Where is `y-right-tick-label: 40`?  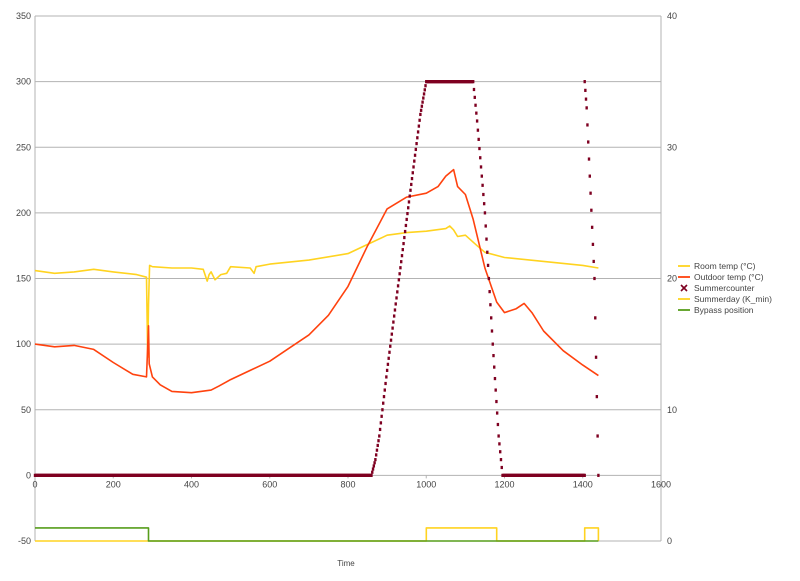 y-right-tick-label: 40 is located at coordinates (672, 16).